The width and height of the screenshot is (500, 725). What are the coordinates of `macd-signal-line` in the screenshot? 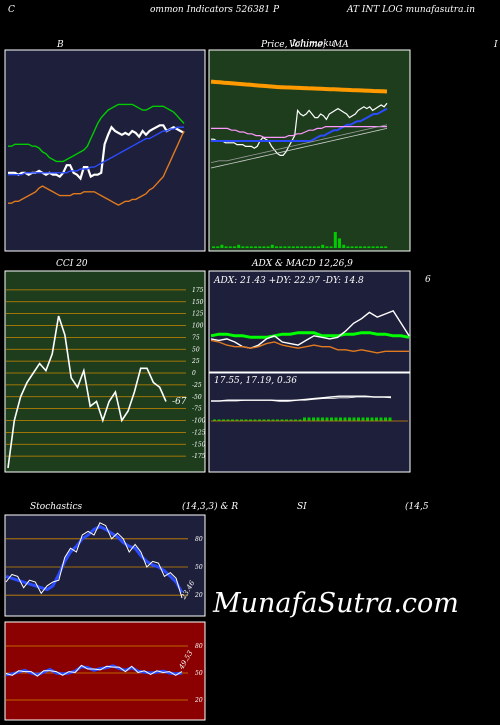 It's located at (301, 399).